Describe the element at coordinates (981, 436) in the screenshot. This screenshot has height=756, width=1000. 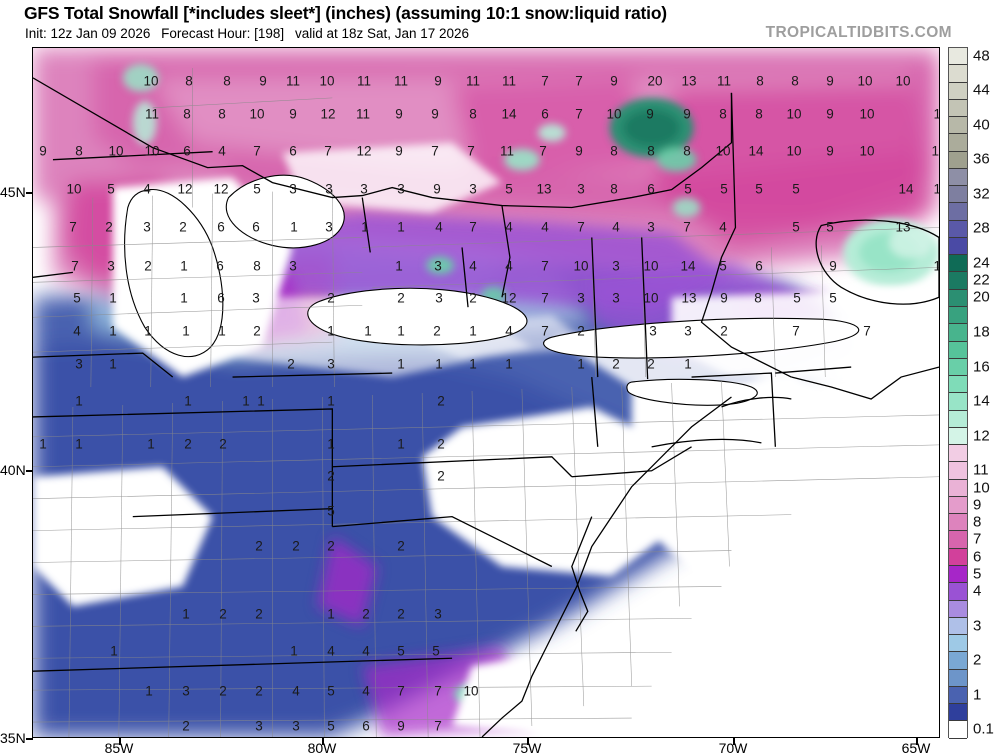
I see `colorbar-tick-label: 12` at that location.